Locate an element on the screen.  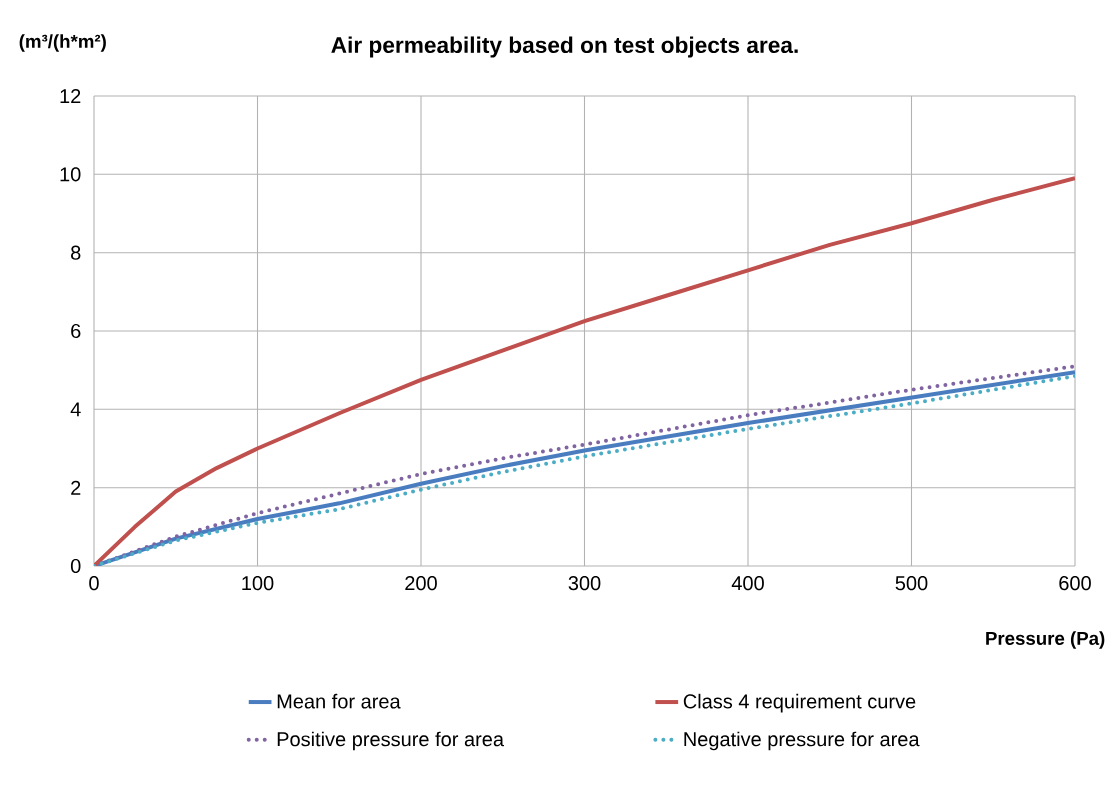
x-tick-label: 0 is located at coordinates (94, 583).